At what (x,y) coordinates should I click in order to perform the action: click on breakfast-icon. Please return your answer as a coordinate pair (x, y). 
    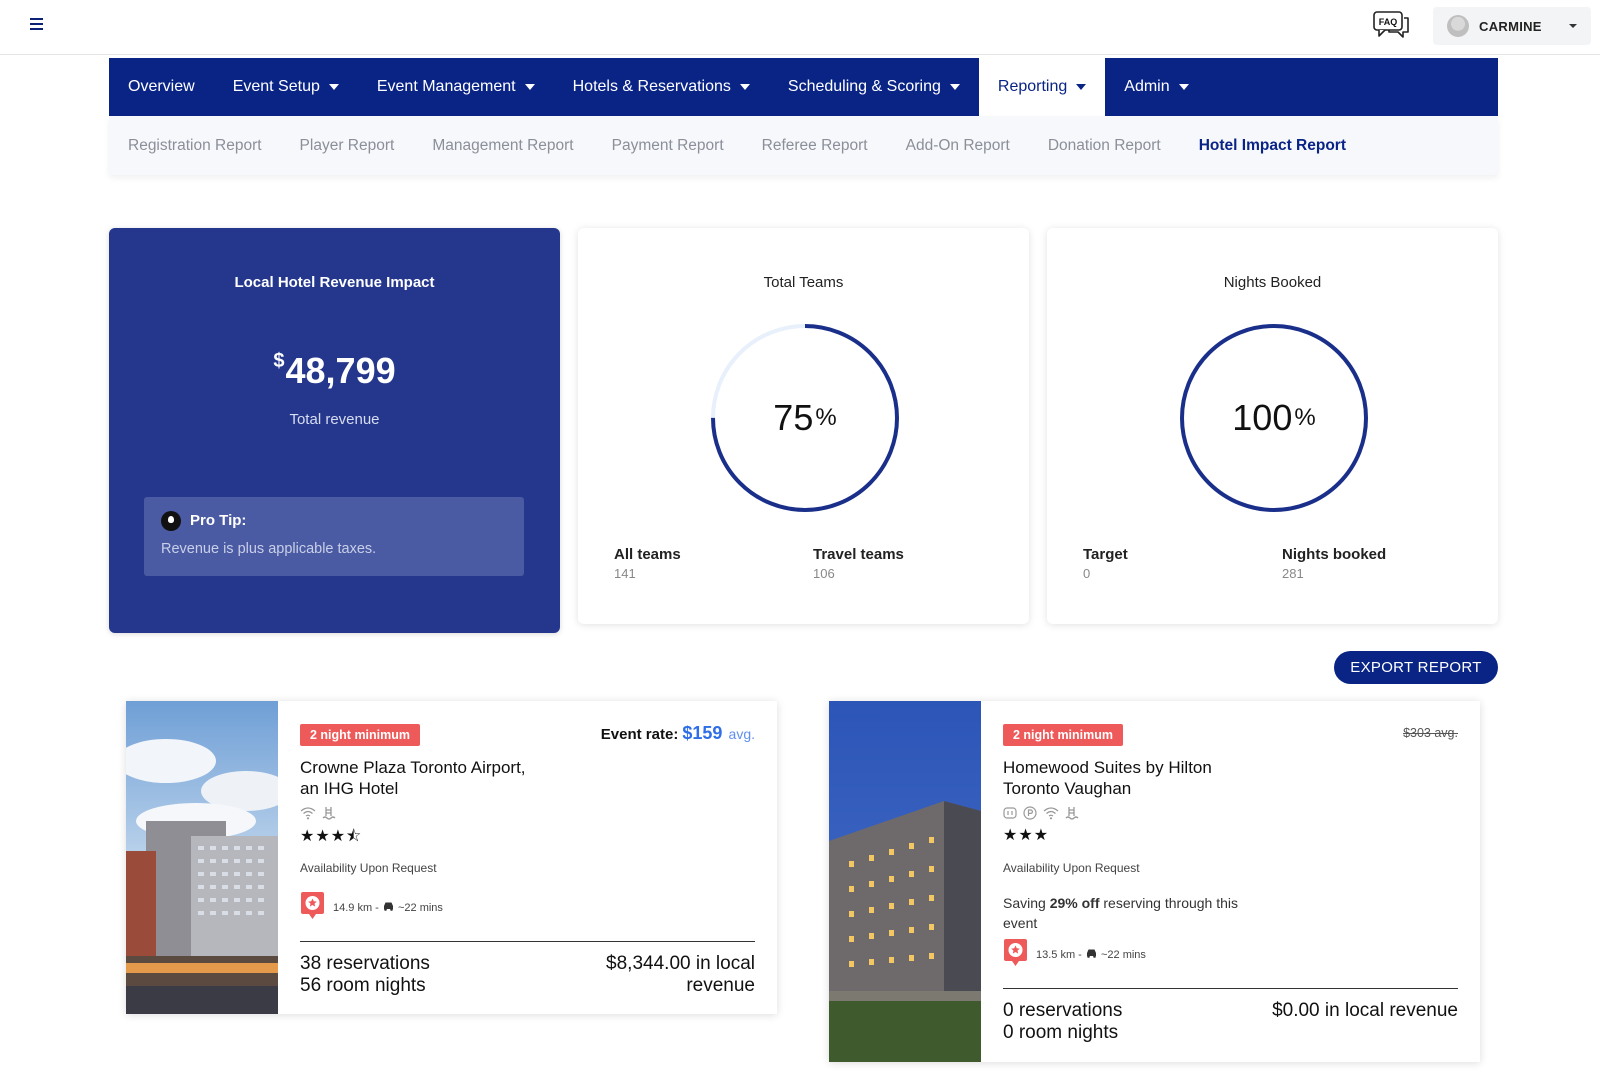
    Looking at the image, I should click on (1010, 813).